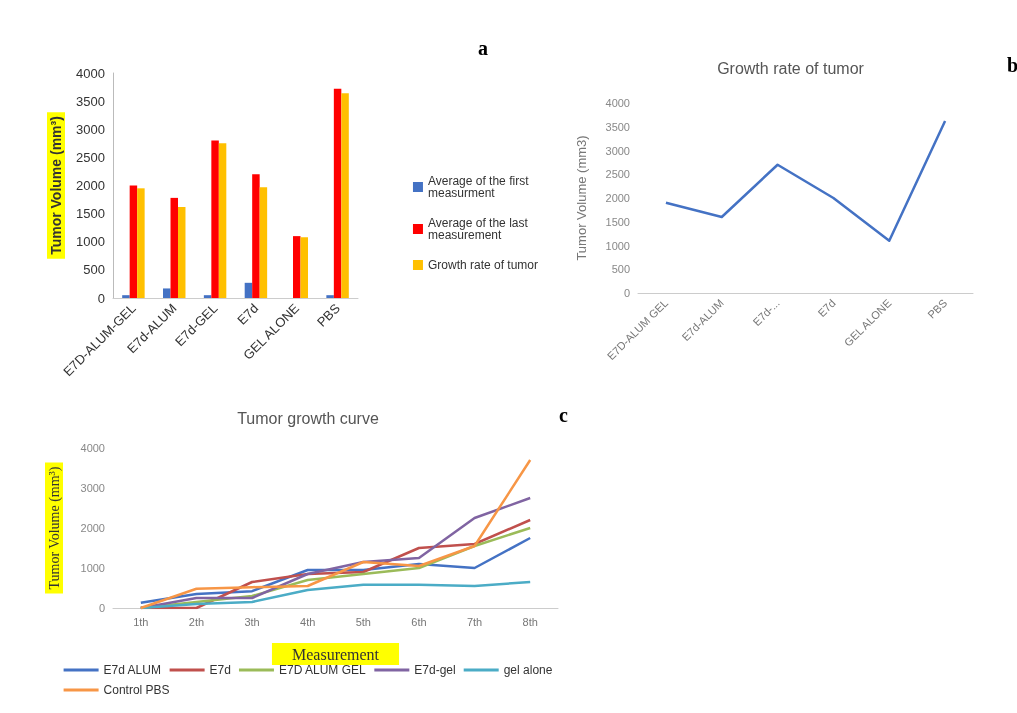  I want to click on x-tick-label: 7th, so click(474, 621).